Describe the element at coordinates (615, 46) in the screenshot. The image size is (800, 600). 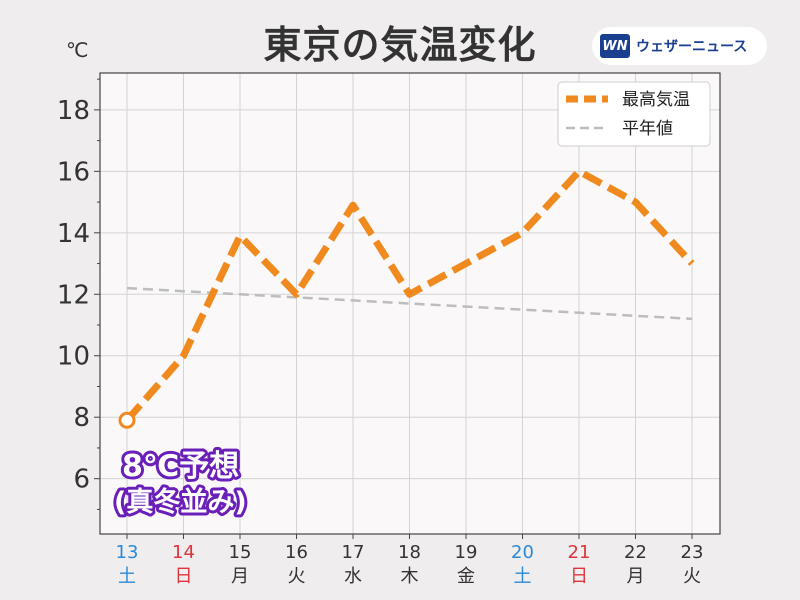
I see `weathernews-logo-icon: WN` at that location.